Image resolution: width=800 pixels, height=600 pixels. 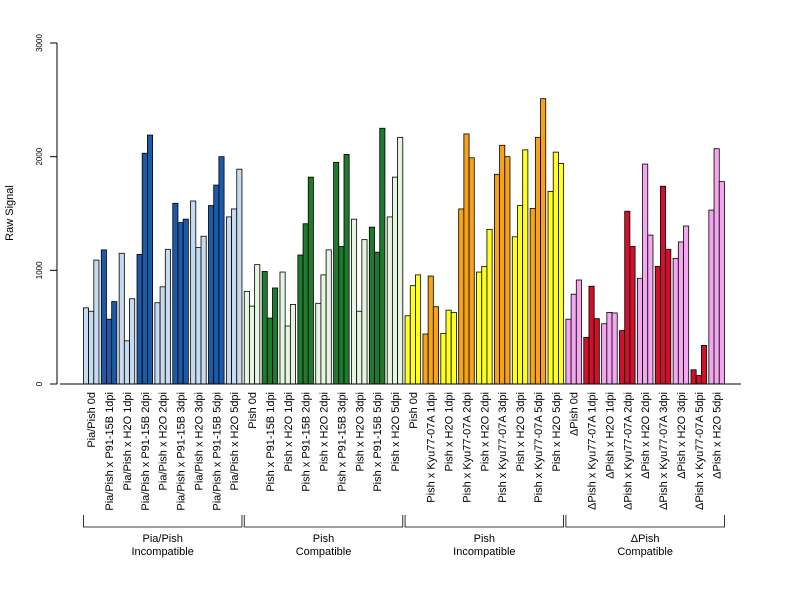 What do you see at coordinates (182, 451) in the screenshot?
I see `x-tick-label: Pia/Pish x P91-15B 3dpi` at bounding box center [182, 451].